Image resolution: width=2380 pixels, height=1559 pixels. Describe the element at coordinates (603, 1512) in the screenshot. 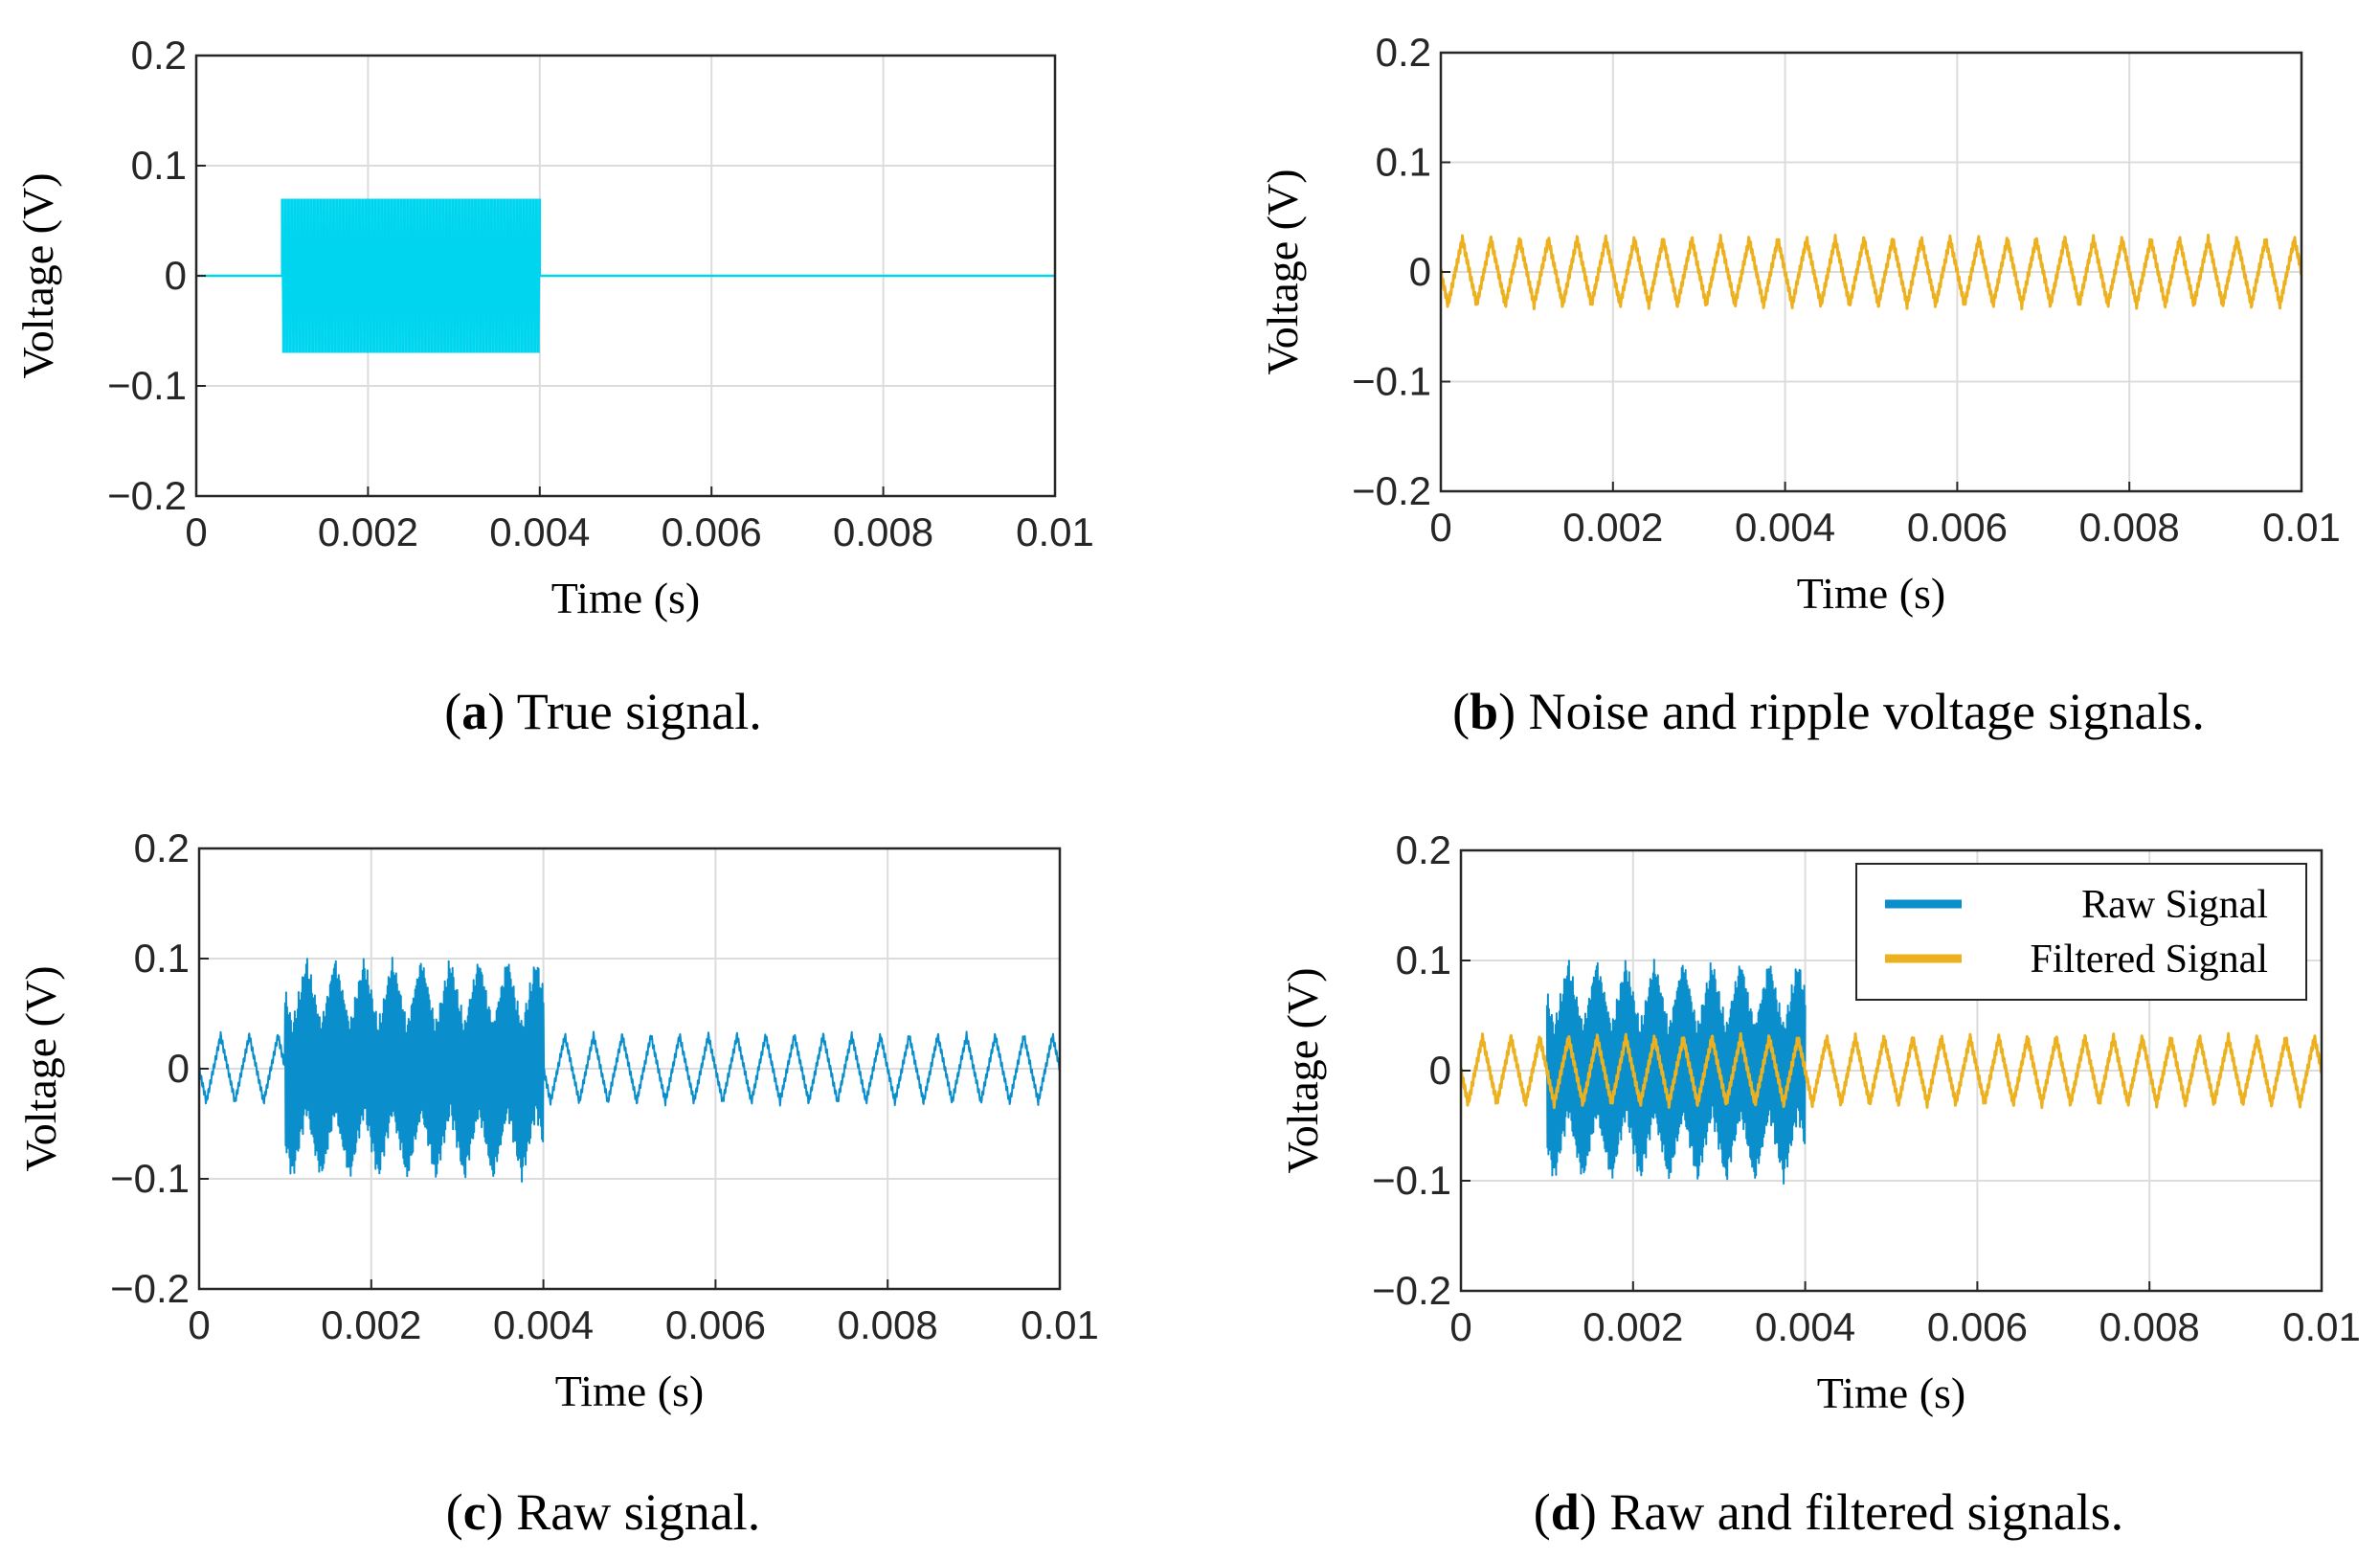

I see `caption-c: (c) Raw signal.` at that location.